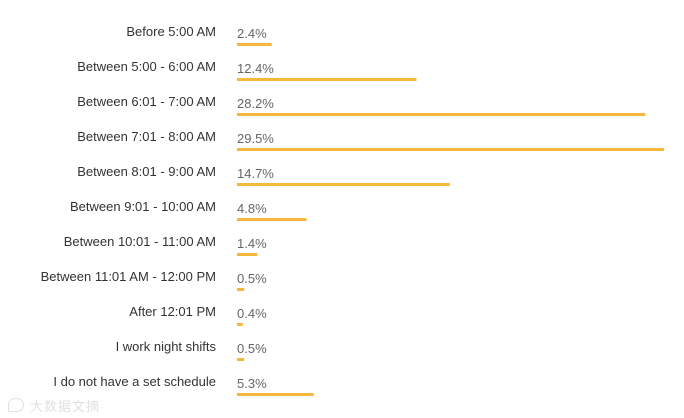  What do you see at coordinates (65, 407) in the screenshot?
I see `watermark-text: 大数据文摘` at bounding box center [65, 407].